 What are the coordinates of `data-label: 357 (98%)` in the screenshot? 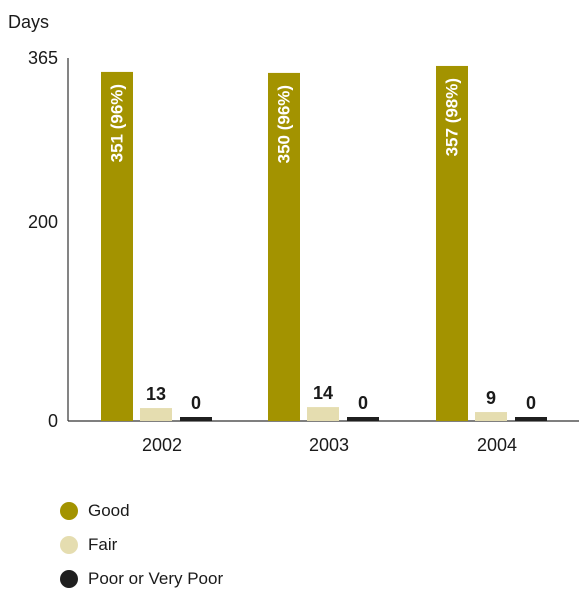 It's located at (452, 117).